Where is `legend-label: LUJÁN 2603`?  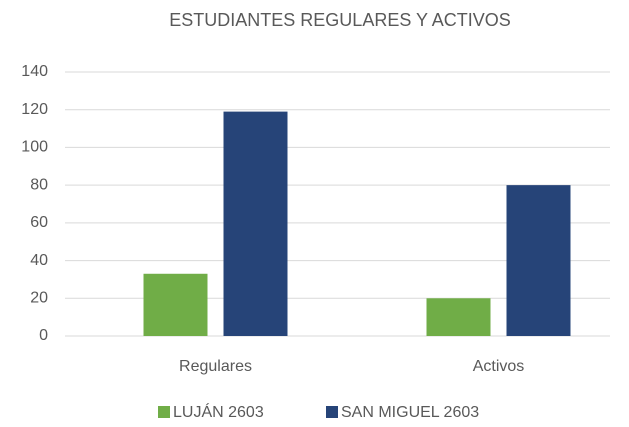
legend-label: LUJÁN 2603 is located at coordinates (218, 411).